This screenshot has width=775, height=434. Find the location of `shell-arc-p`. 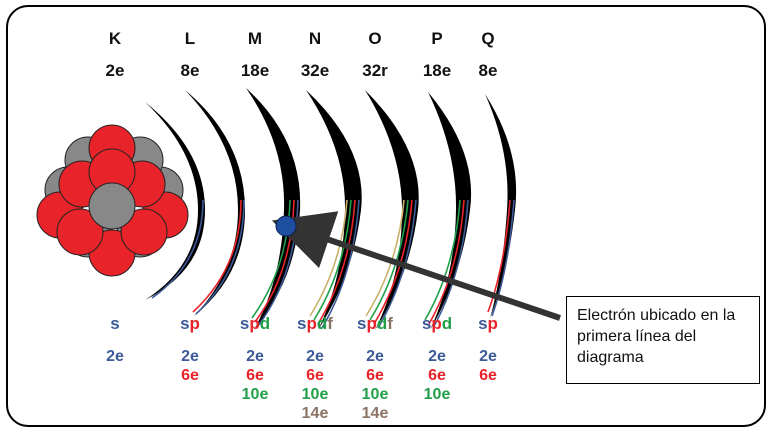

shell-arc-p is located at coordinates (450, 211).